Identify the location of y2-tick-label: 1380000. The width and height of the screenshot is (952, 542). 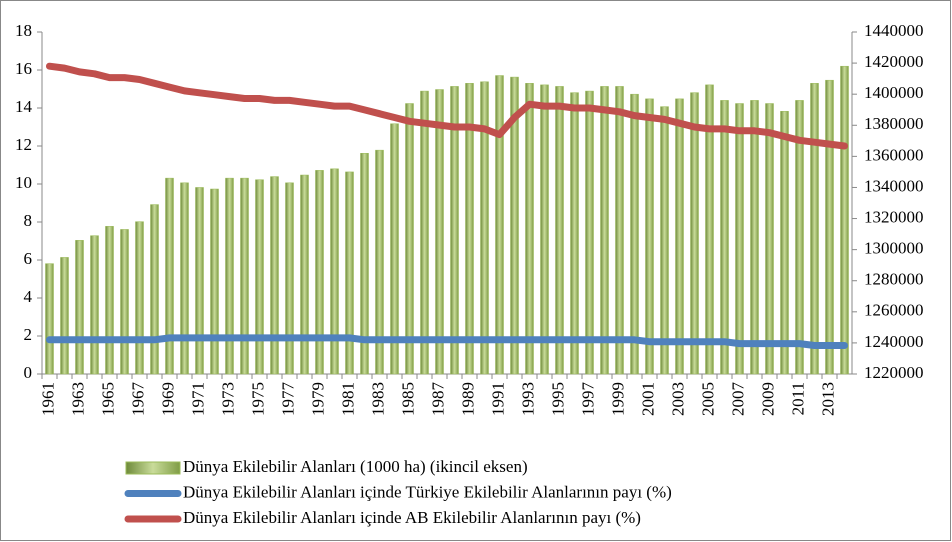
(894, 123).